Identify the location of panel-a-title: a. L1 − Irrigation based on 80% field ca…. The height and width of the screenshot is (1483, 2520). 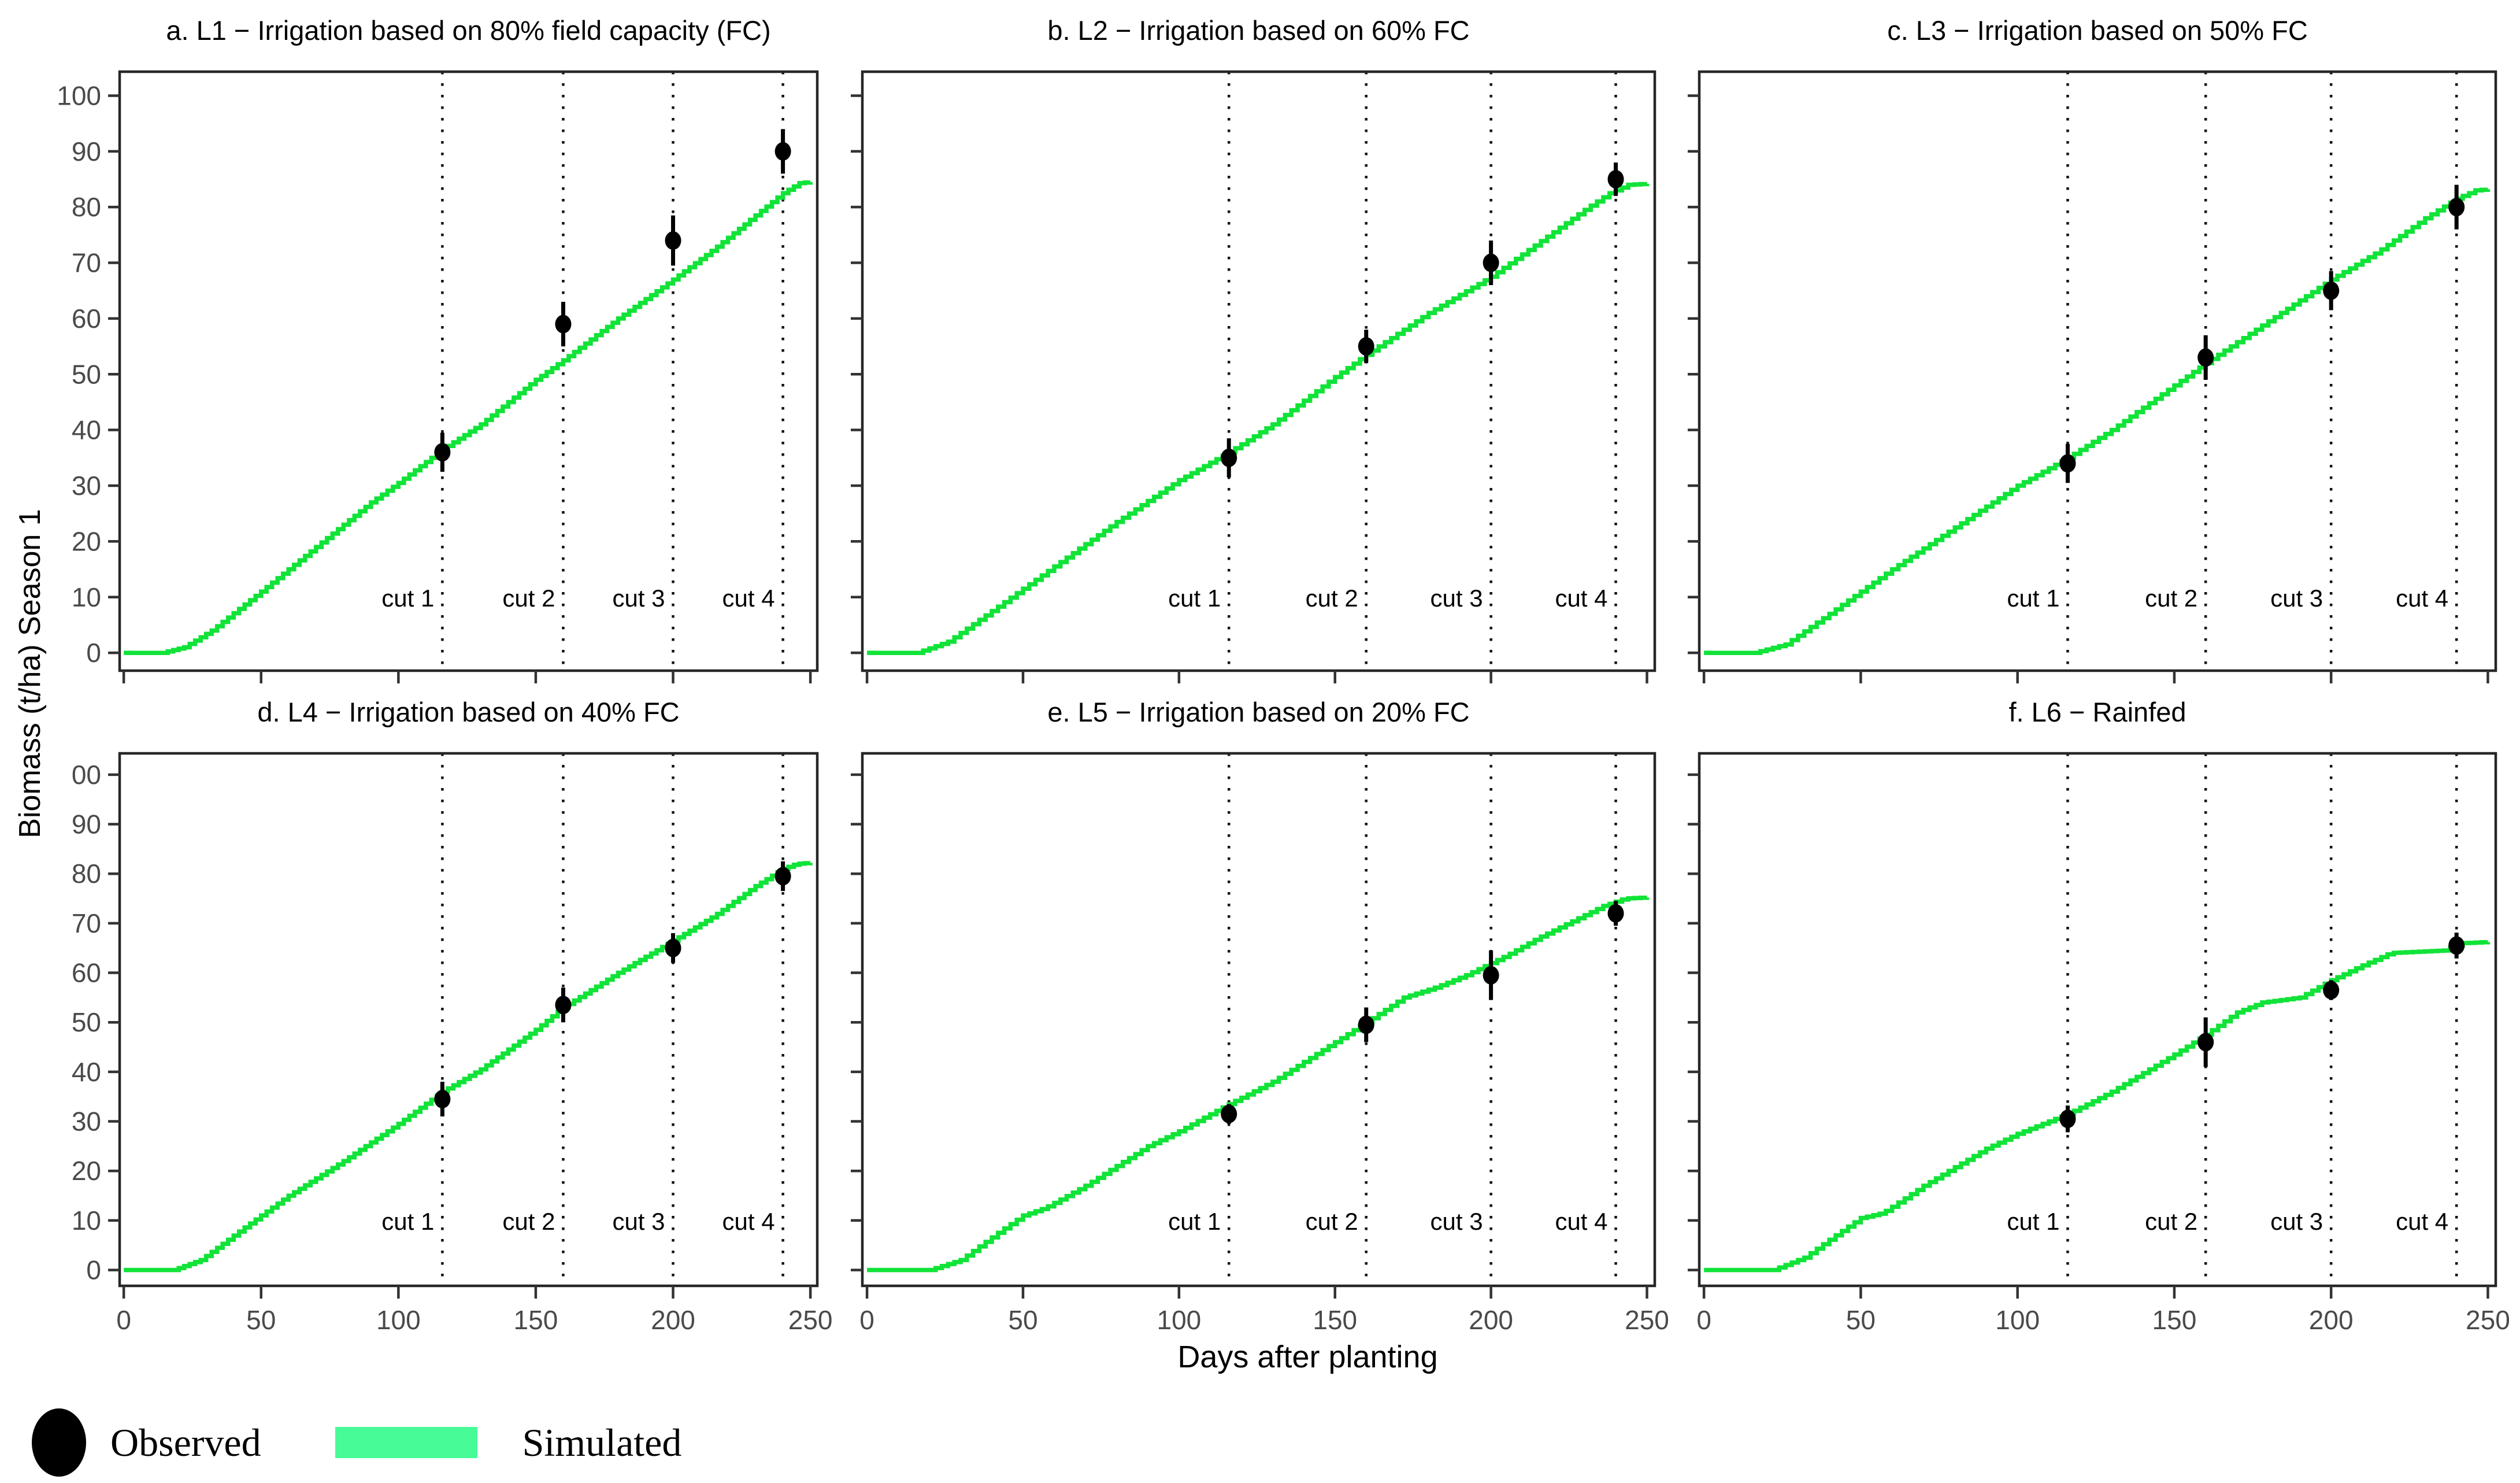
(468, 30).